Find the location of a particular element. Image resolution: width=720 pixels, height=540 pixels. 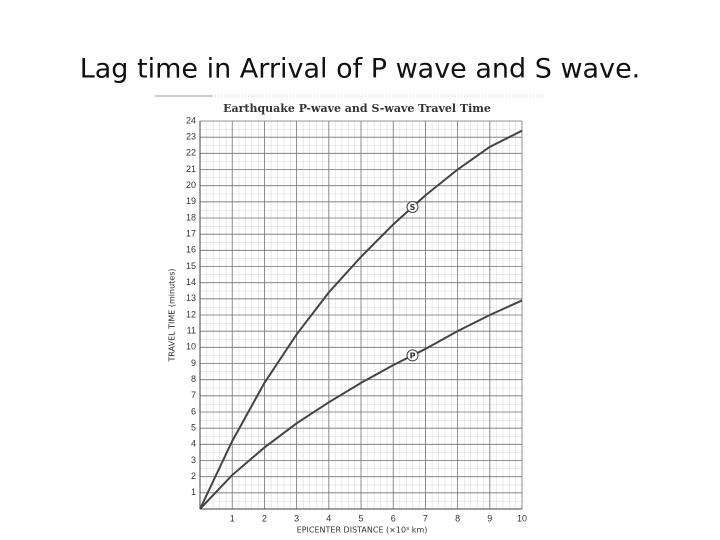

y-axis-label: TRAVEL TIME (minutes) is located at coordinates (172, 316).